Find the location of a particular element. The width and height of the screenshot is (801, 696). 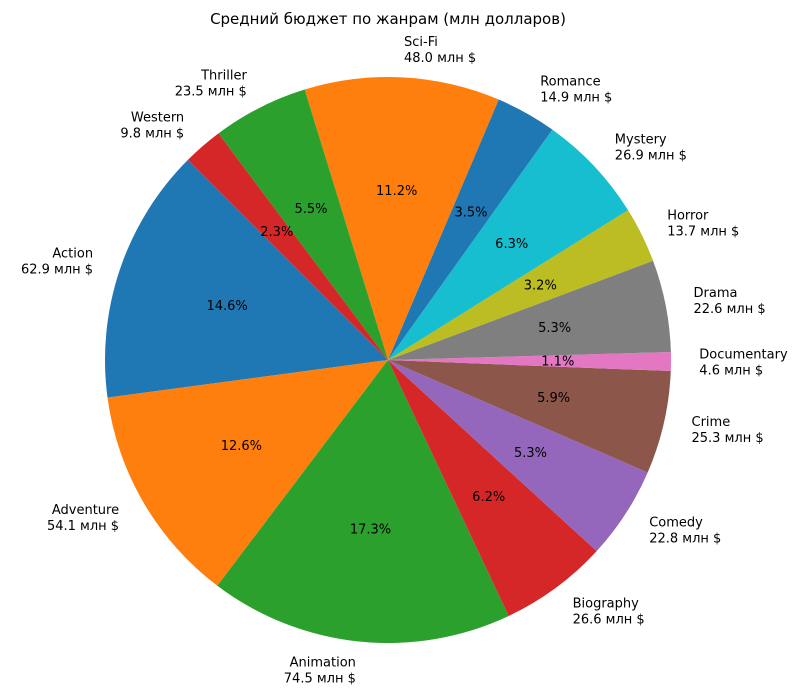

slice-name: Biography is located at coordinates (606, 604).